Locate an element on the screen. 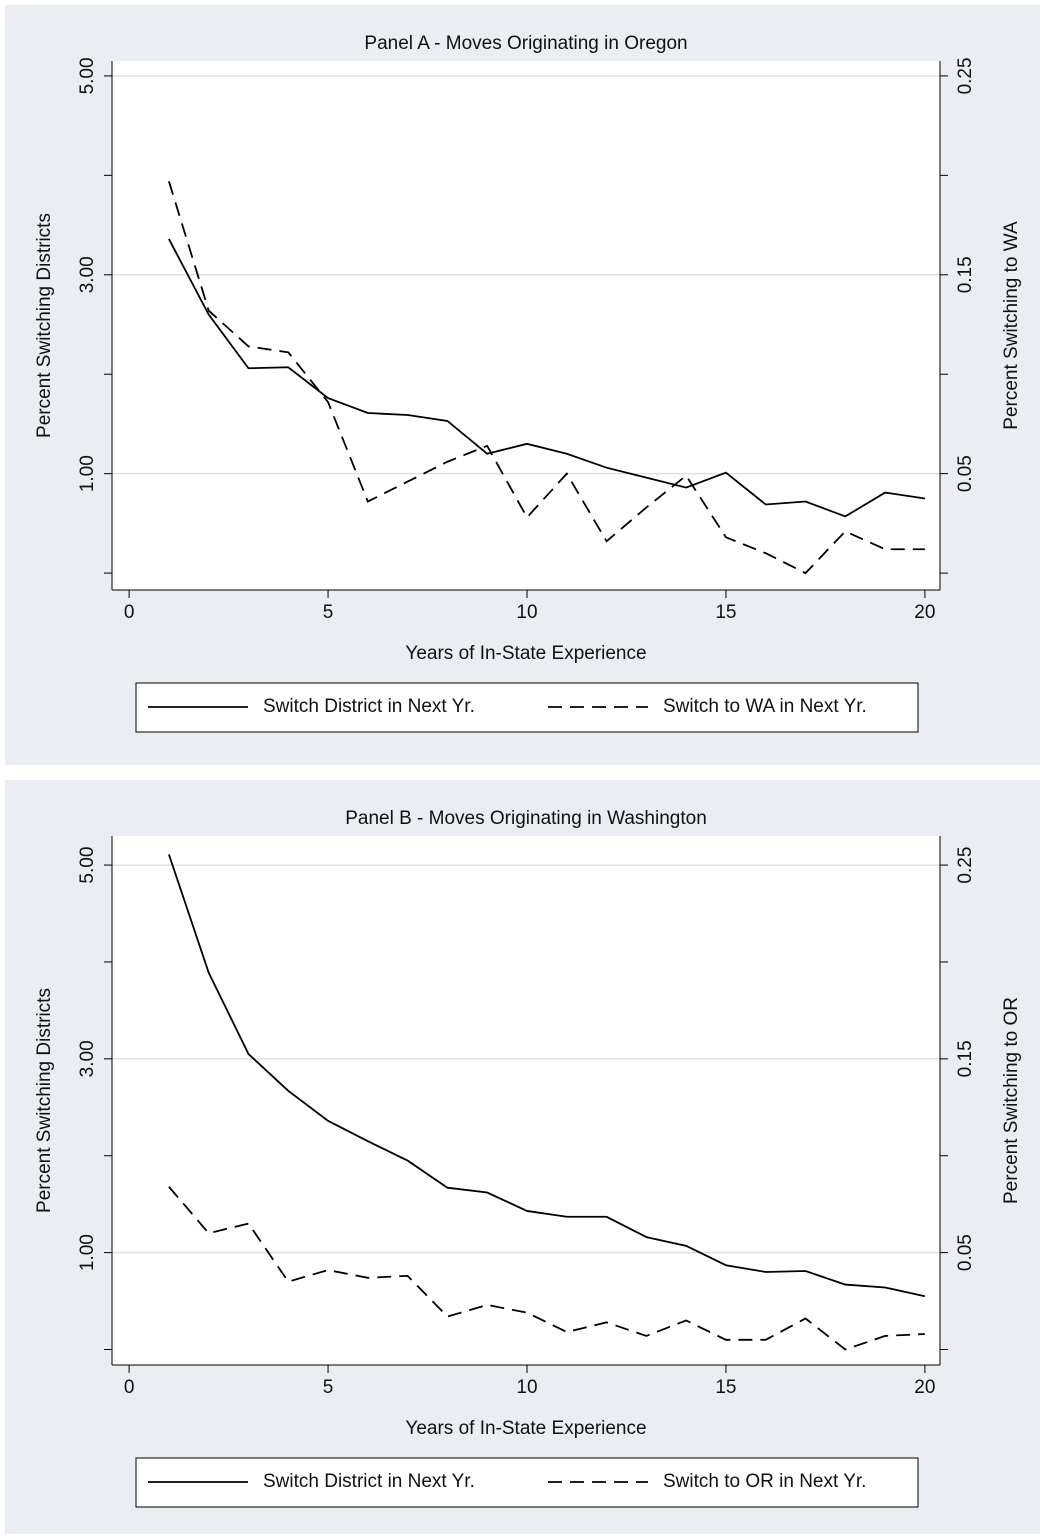 The height and width of the screenshot is (1539, 1040). y2-axis-label: Percent Switching to OR is located at coordinates (1011, 1100).